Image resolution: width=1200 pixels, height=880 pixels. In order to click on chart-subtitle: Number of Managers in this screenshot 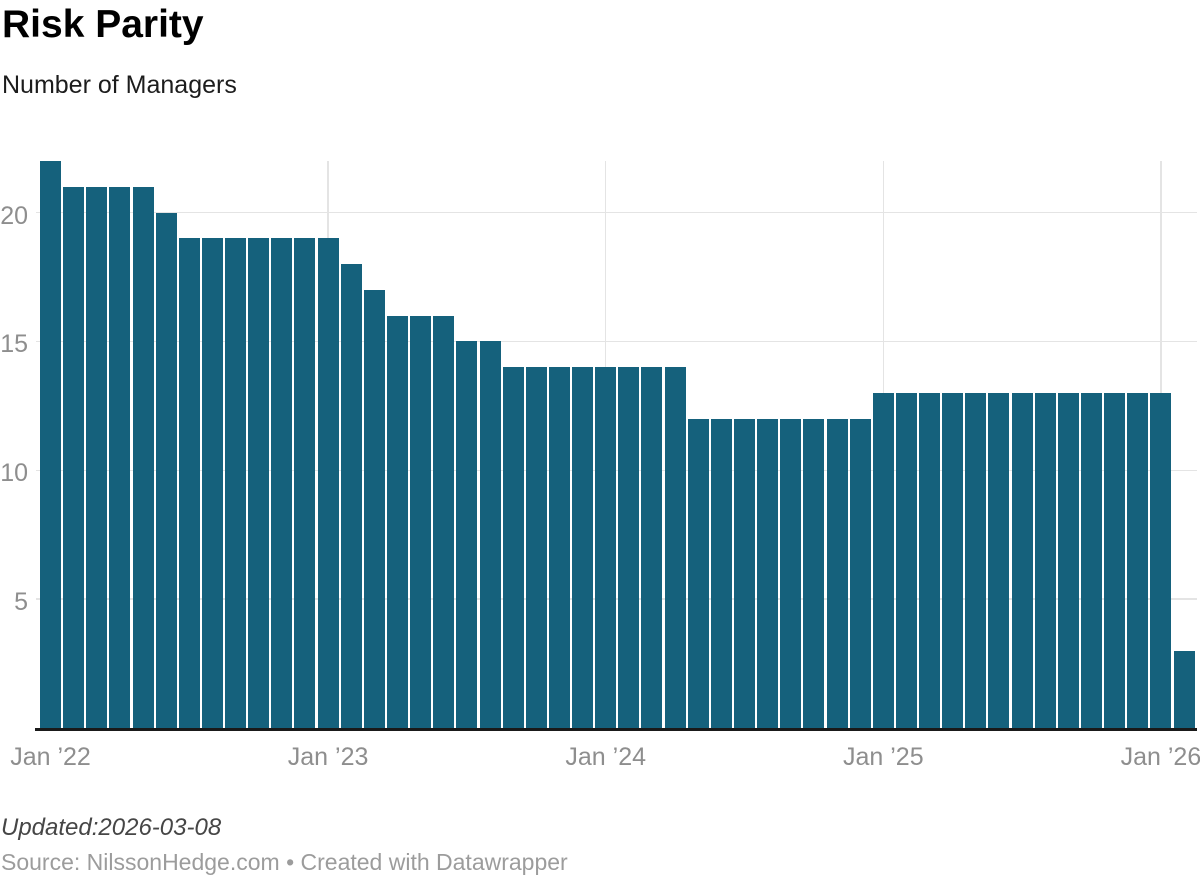, I will do `click(119, 85)`.